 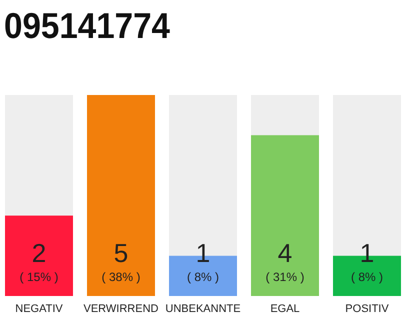 What do you see at coordinates (285, 309) in the screenshot?
I see `x-tick-label: EGAL` at bounding box center [285, 309].